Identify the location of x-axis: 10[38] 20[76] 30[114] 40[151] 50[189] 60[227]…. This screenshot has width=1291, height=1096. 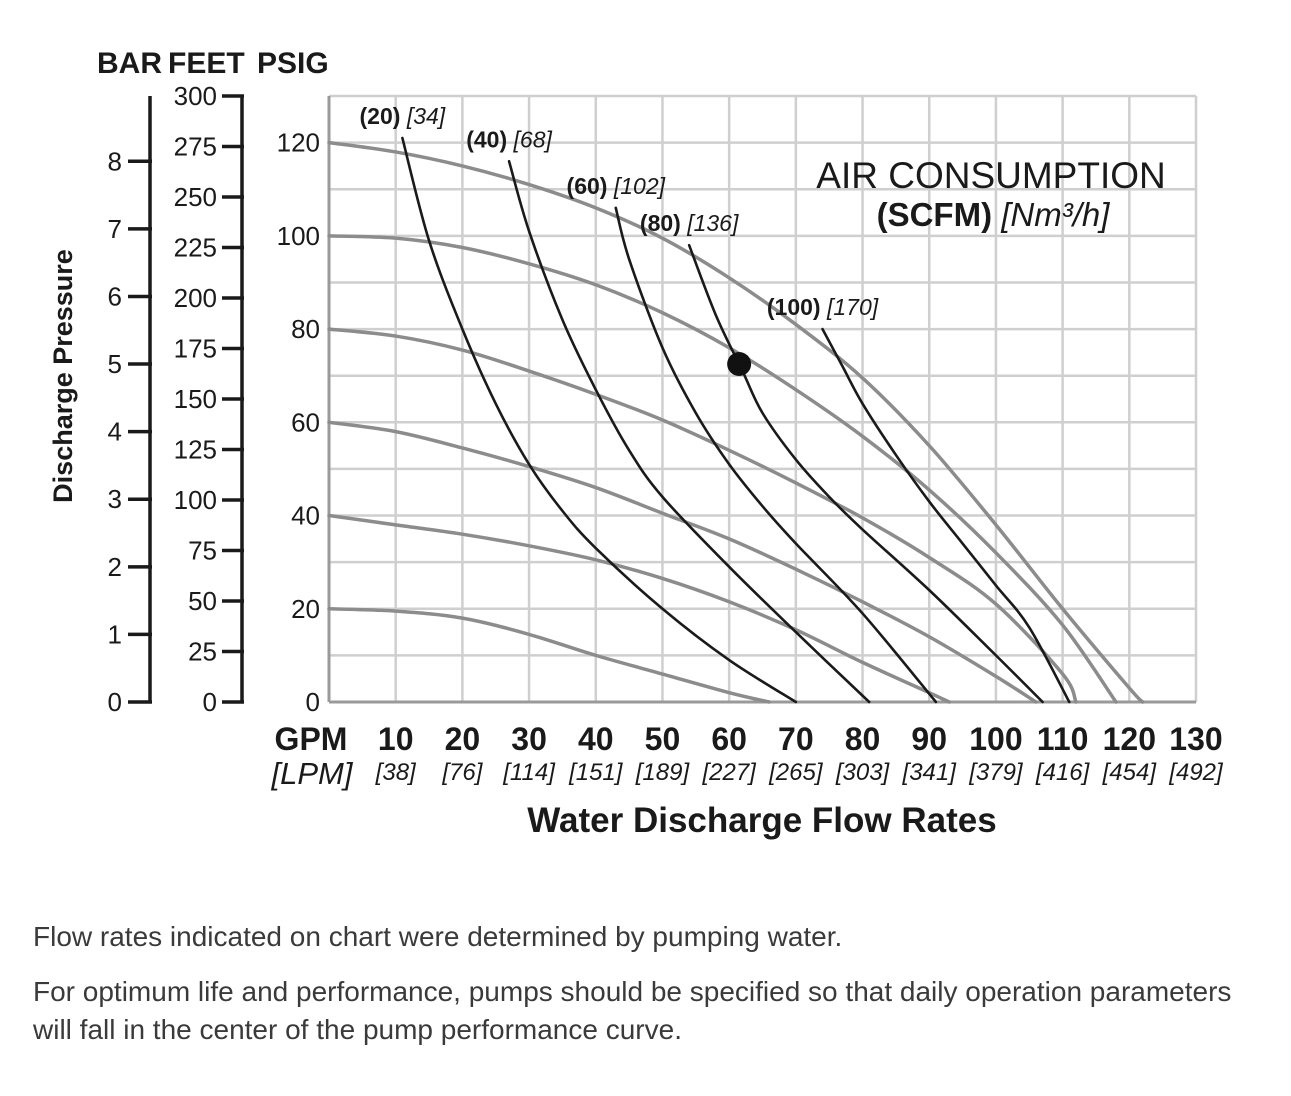
(799, 753).